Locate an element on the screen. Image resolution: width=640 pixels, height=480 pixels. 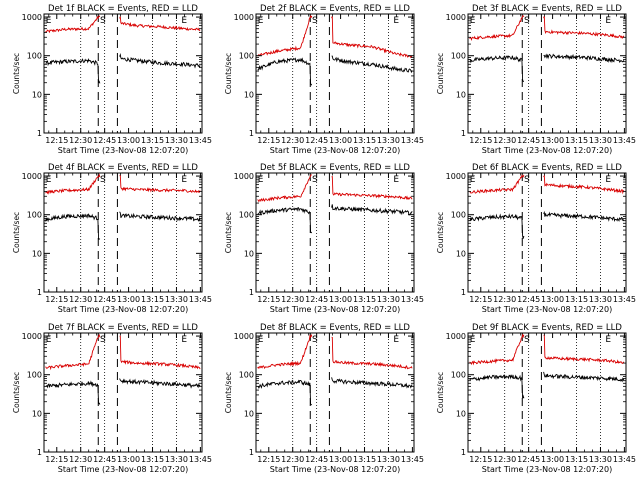
panel-title: Det 4f BLACK = Events, RED = LLD is located at coordinates (123, 168).